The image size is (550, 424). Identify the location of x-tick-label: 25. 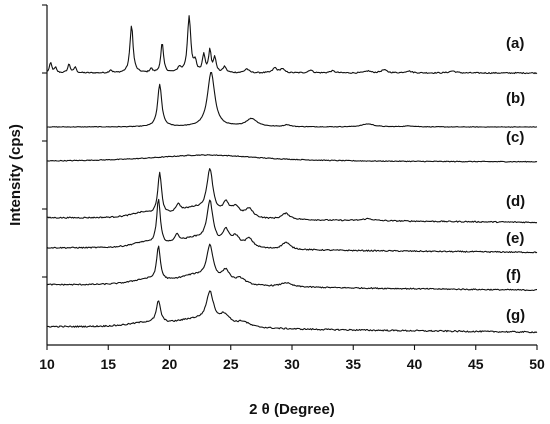
(231, 364).